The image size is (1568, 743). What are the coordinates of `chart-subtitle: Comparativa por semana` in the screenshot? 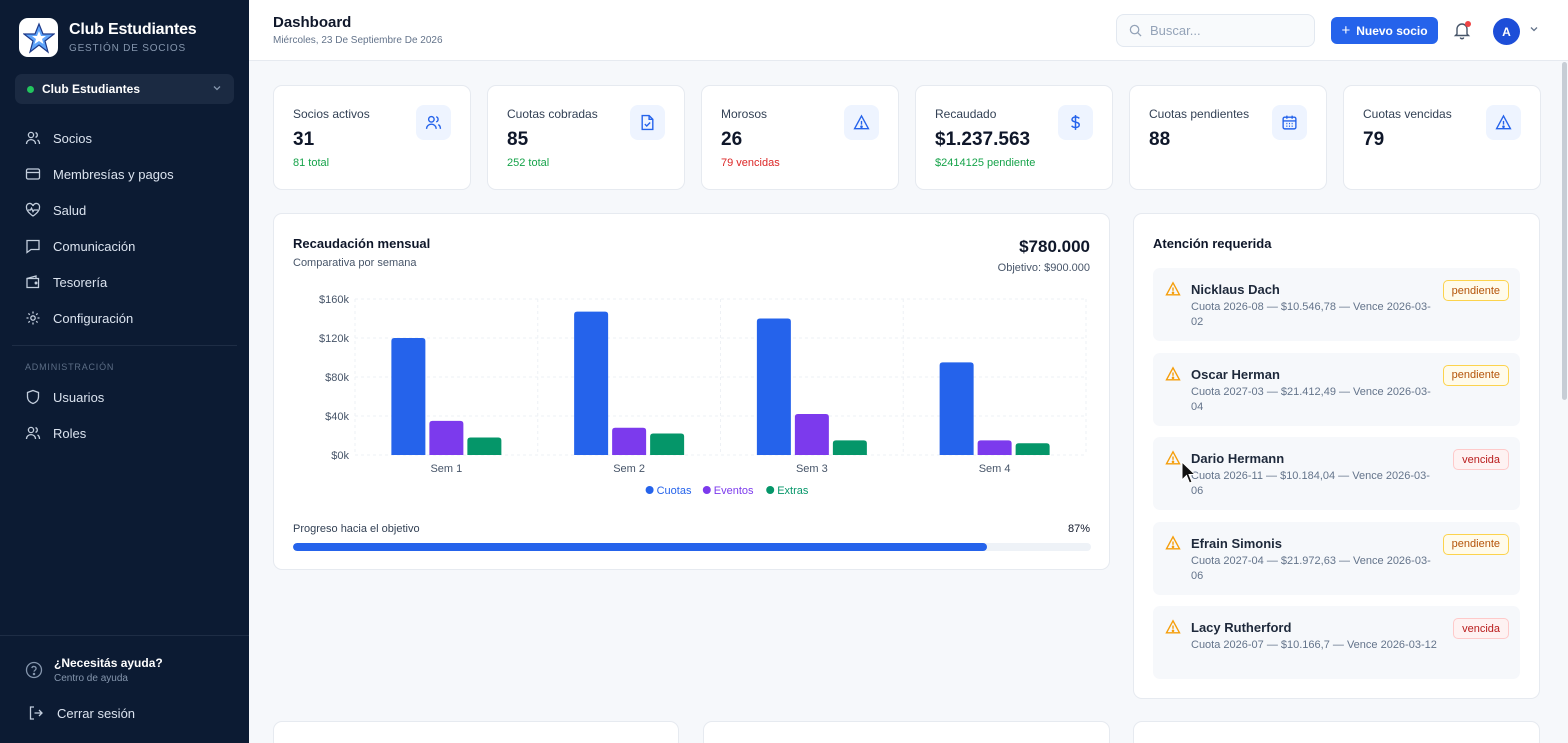 It's located at (355, 263).